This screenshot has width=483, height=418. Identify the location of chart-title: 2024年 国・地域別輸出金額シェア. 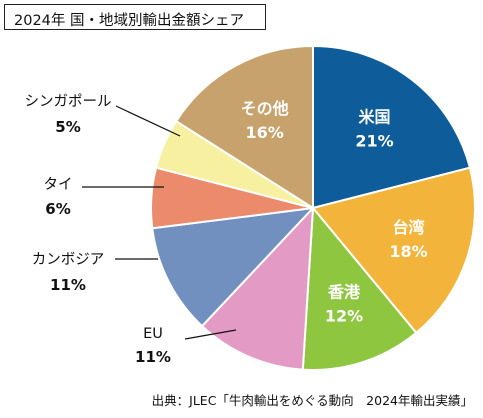
(129, 21).